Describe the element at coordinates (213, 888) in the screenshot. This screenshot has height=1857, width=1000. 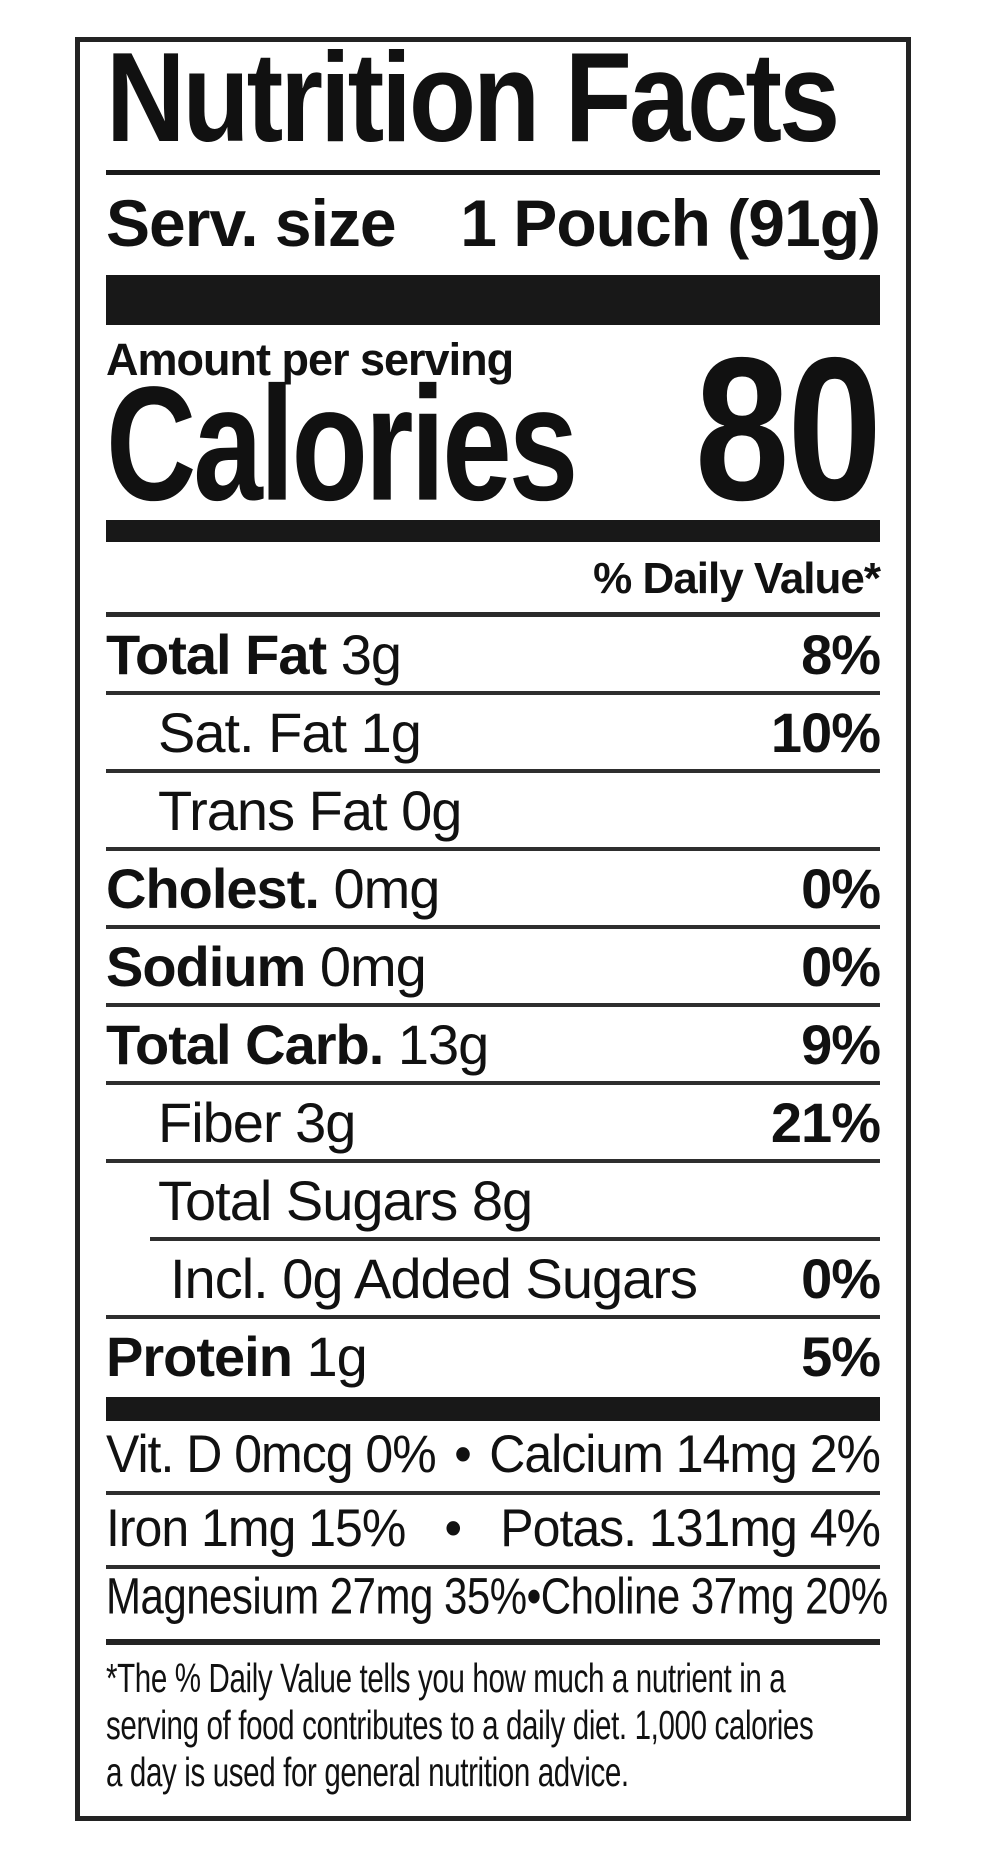
I see `nutrient-name-bold: Cholest.` at that location.